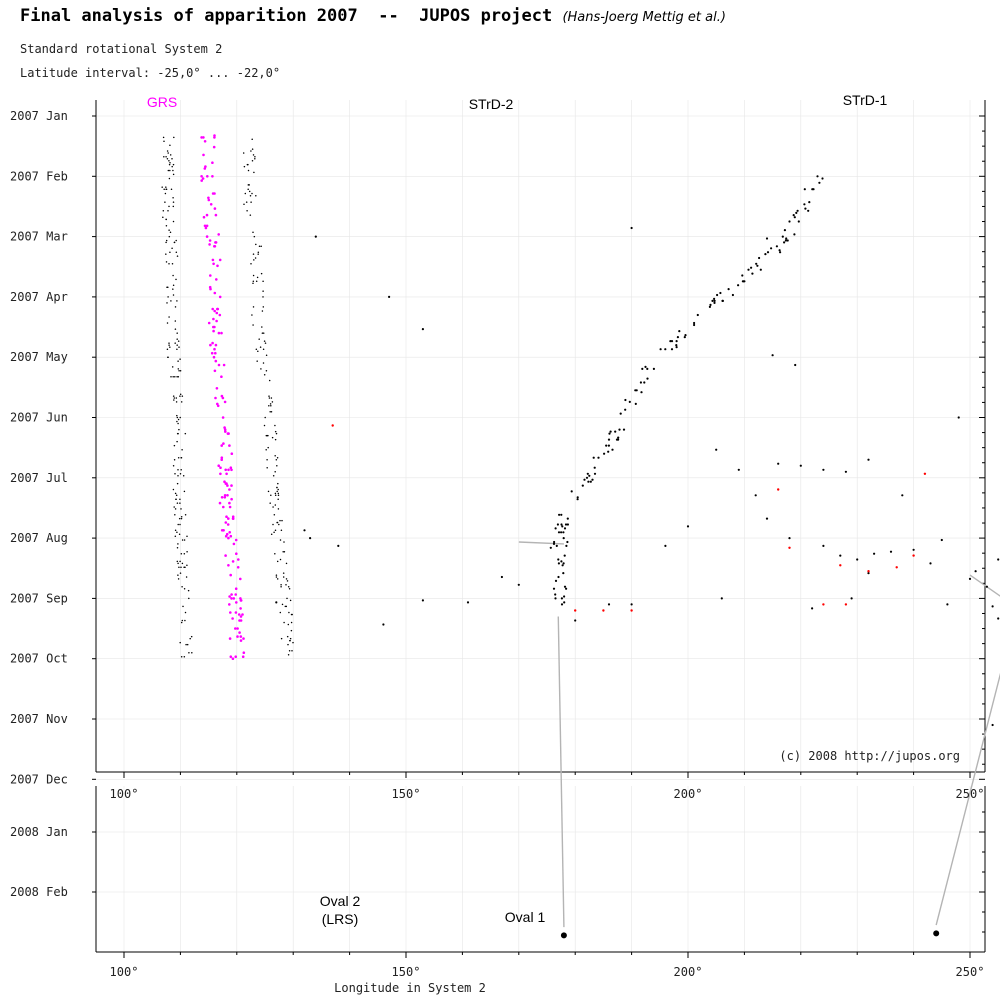 The image size is (1000, 1008). I want to click on y-tick-label: 2007 Mar, so click(39, 237).